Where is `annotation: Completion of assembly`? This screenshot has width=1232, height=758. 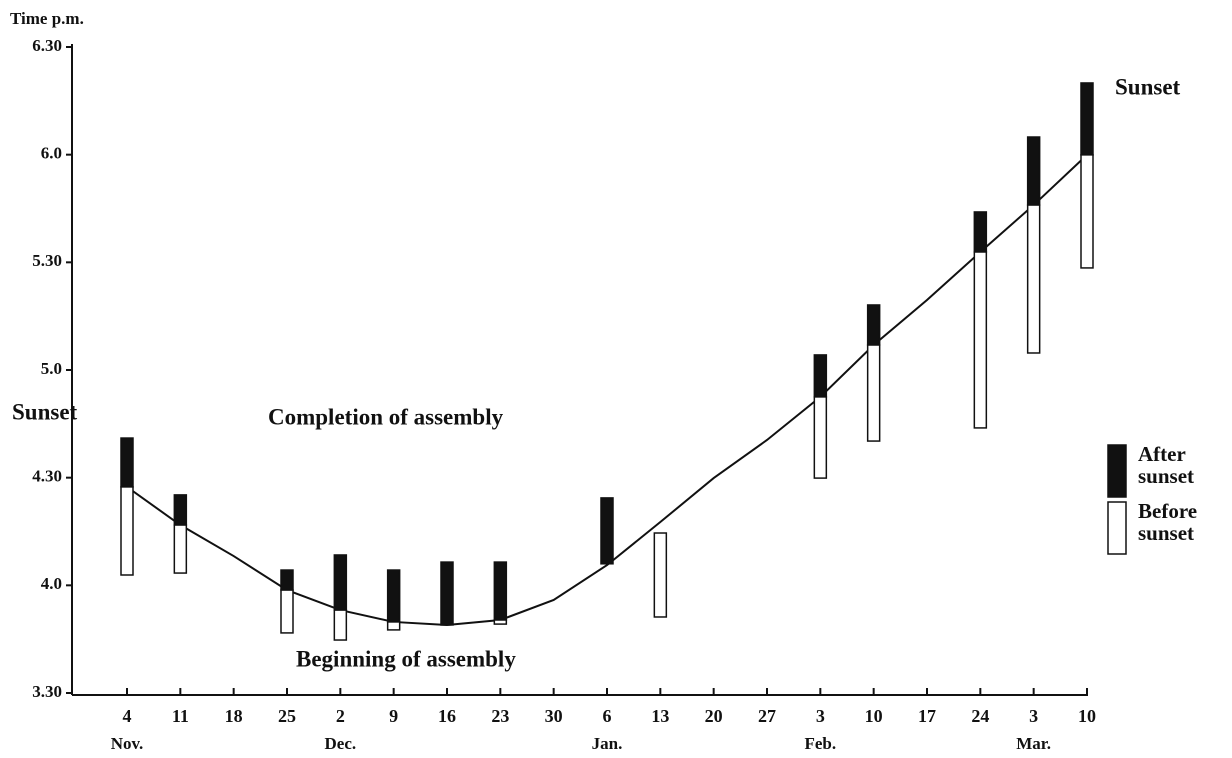 annotation: Completion of assembly is located at coordinates (386, 416).